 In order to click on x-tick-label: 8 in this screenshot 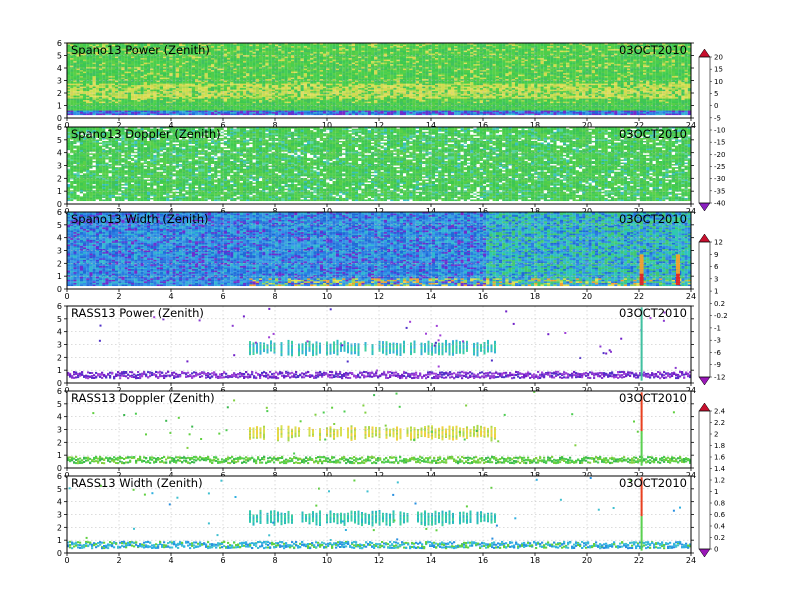, I will do `click(274, 296)`.